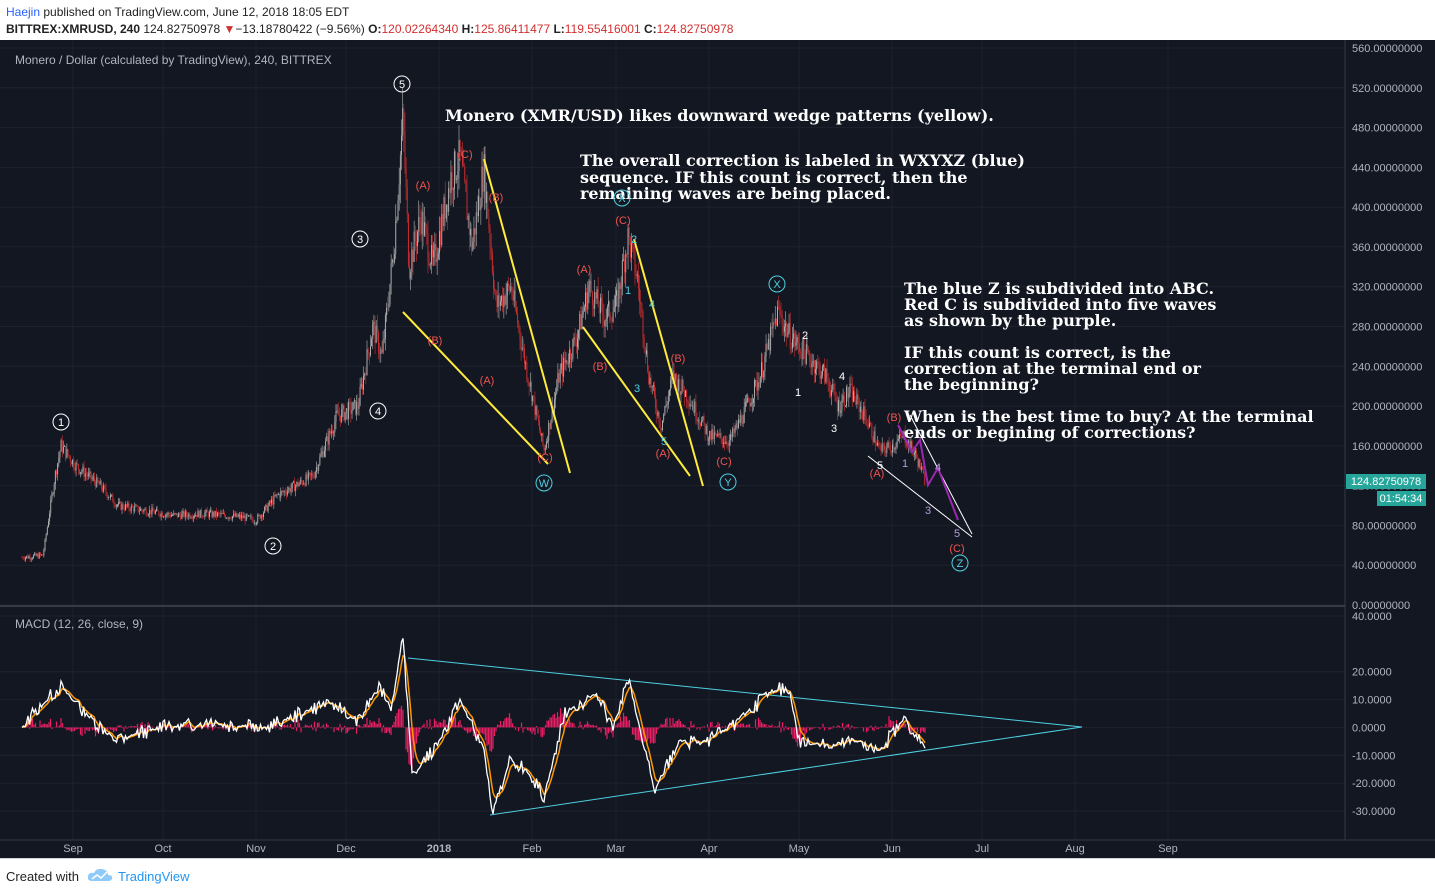 This screenshot has height=894, width=1435. What do you see at coordinates (628, 291) in the screenshot?
I see `cyan-1-label: 1` at bounding box center [628, 291].